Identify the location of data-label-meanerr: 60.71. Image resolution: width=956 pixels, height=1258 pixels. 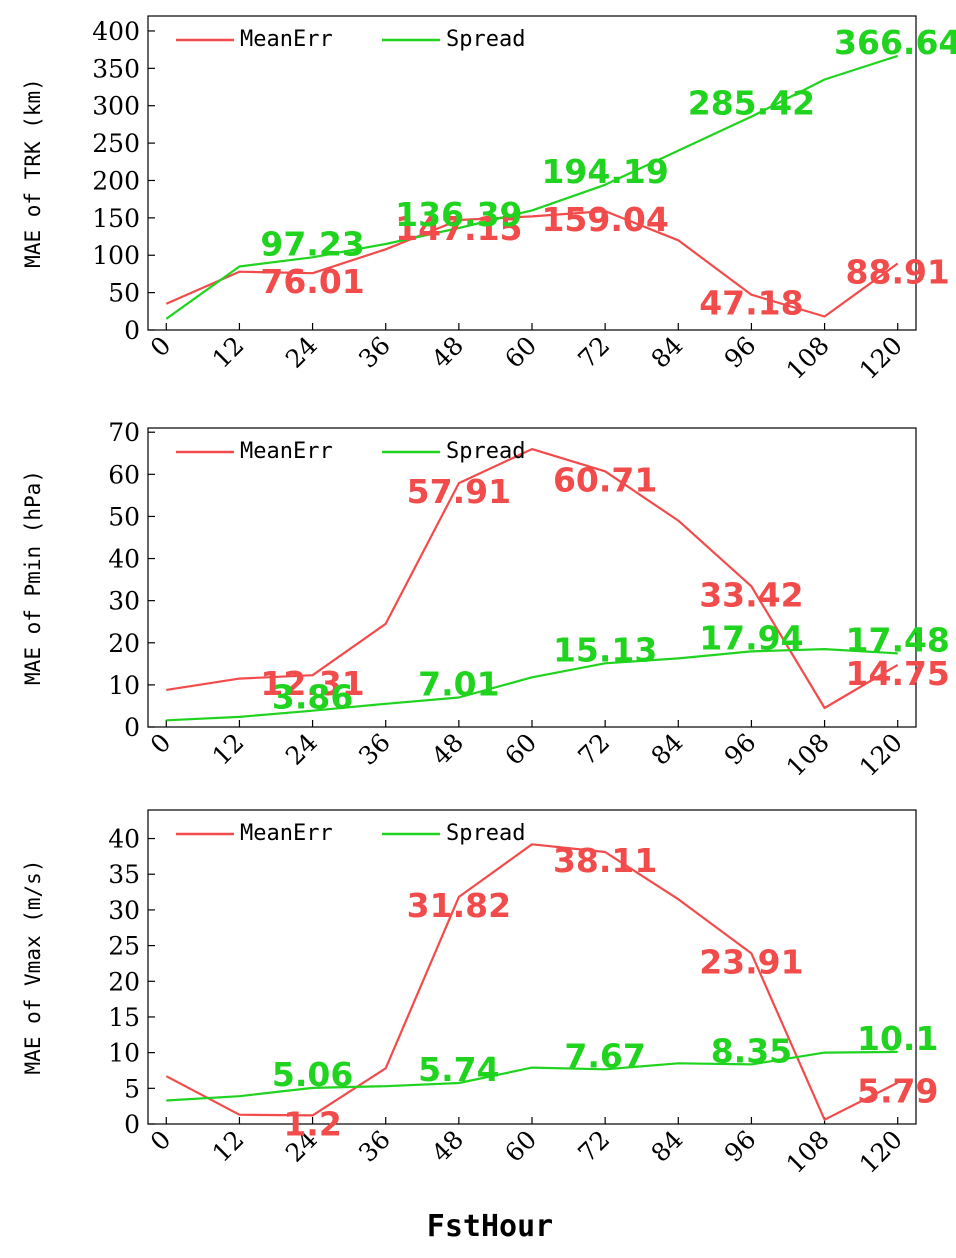
(605, 479).